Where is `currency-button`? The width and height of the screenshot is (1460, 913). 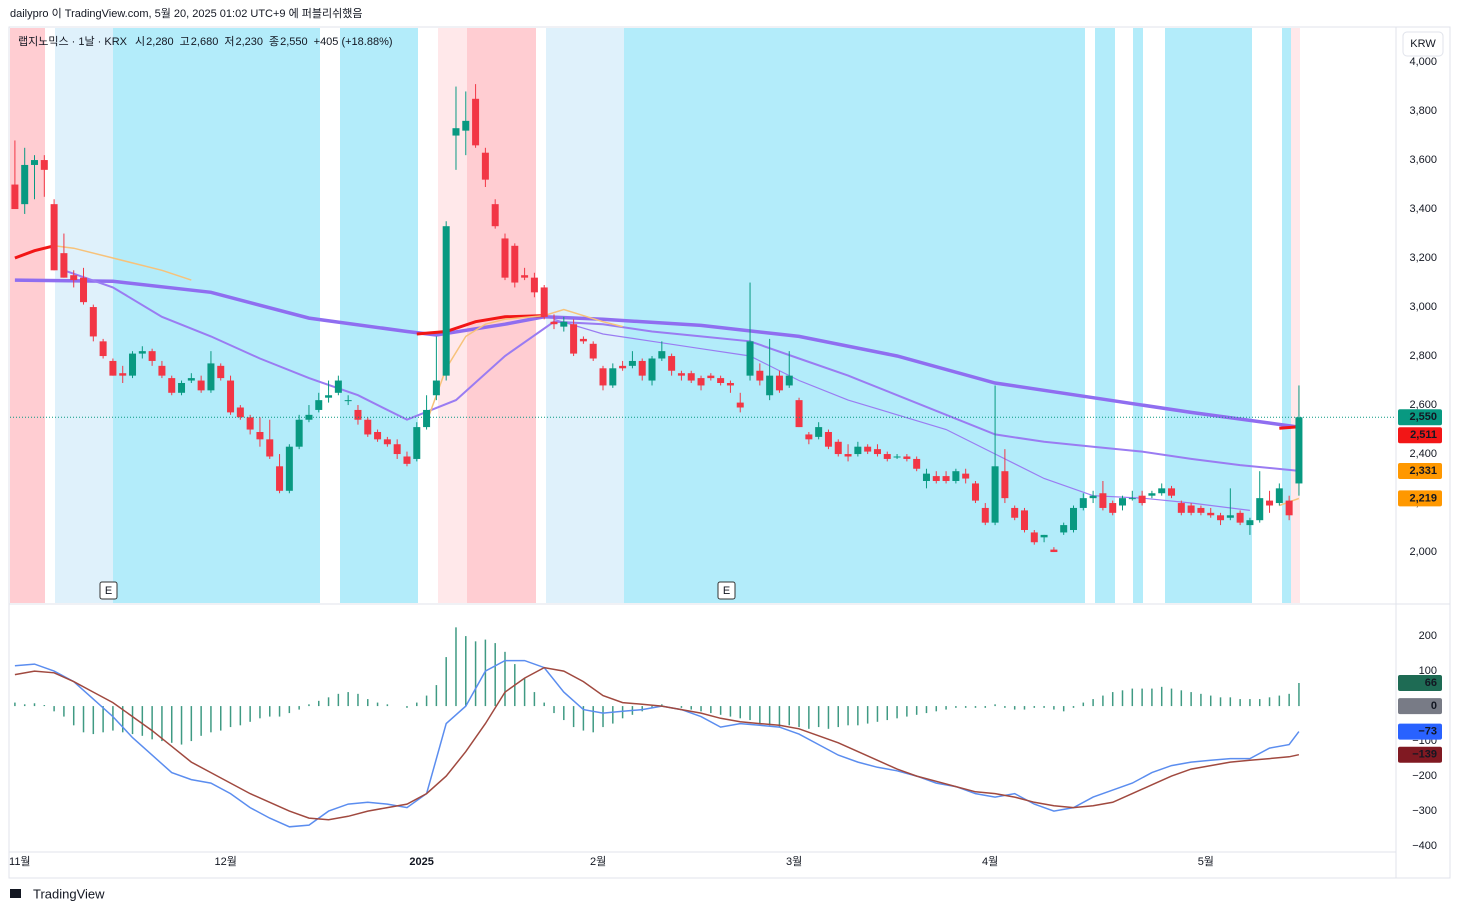 currency-button is located at coordinates (1423, 44).